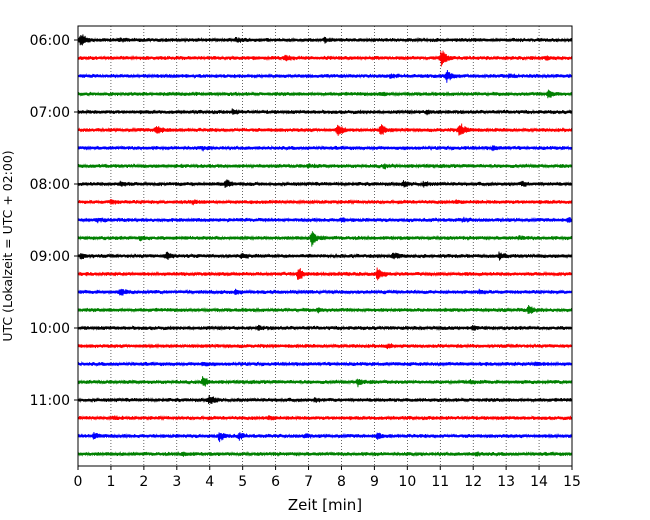  Describe the element at coordinates (110, 482) in the screenshot. I see `x-tick-label: 1` at that location.